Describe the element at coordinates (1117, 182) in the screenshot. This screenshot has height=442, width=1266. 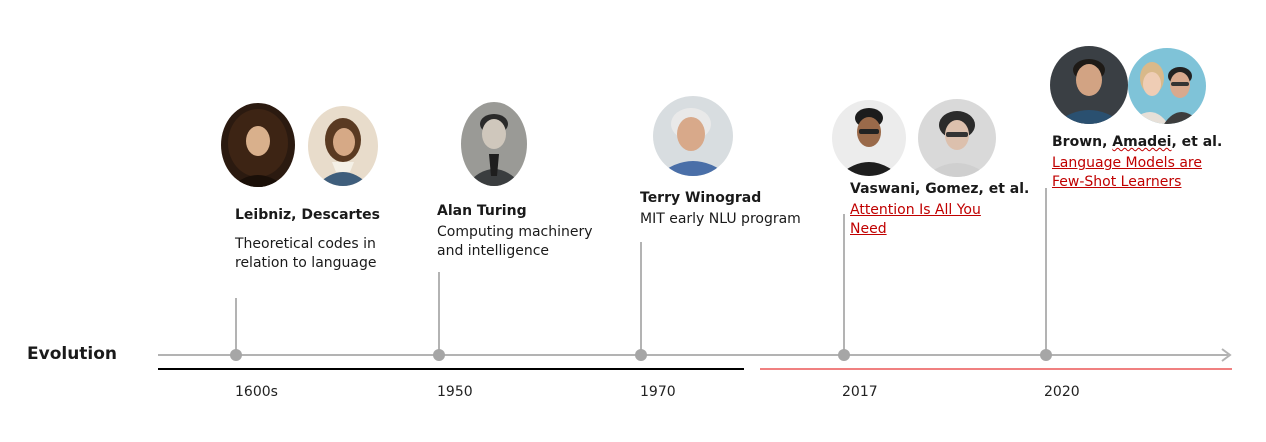
I see `paper-link-fewshot-line2: Few-Shot Learners` at that location.